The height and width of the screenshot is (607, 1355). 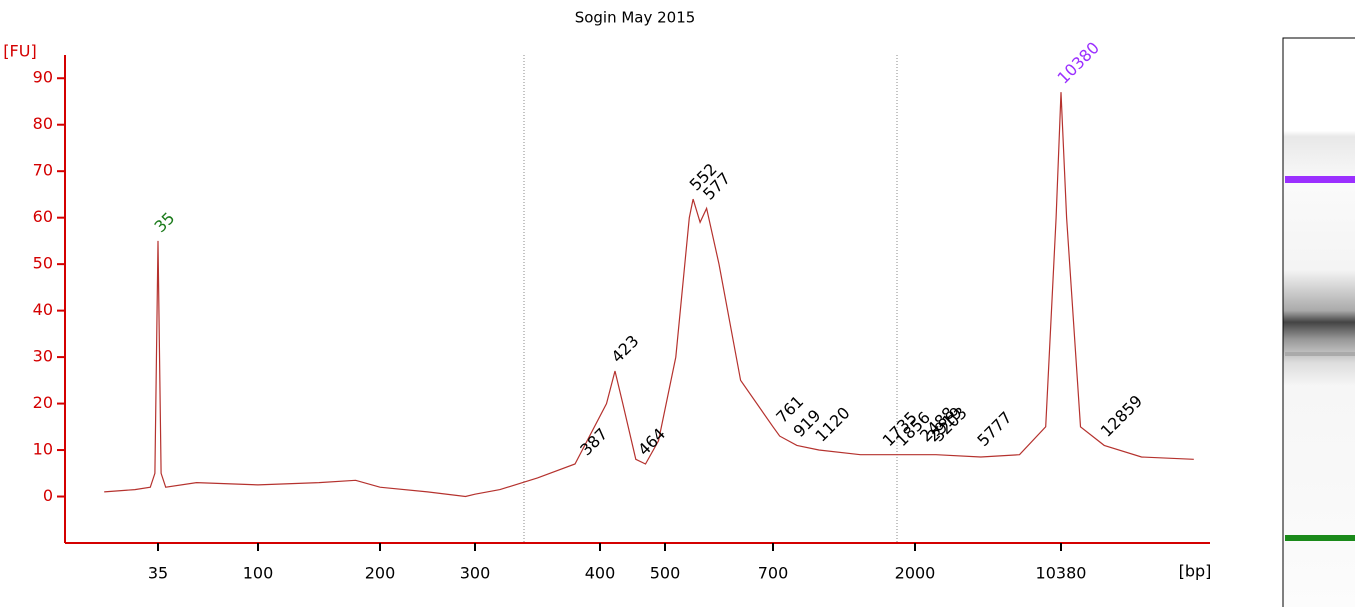 I want to click on y-tick-label: 70, so click(x=43, y=170).